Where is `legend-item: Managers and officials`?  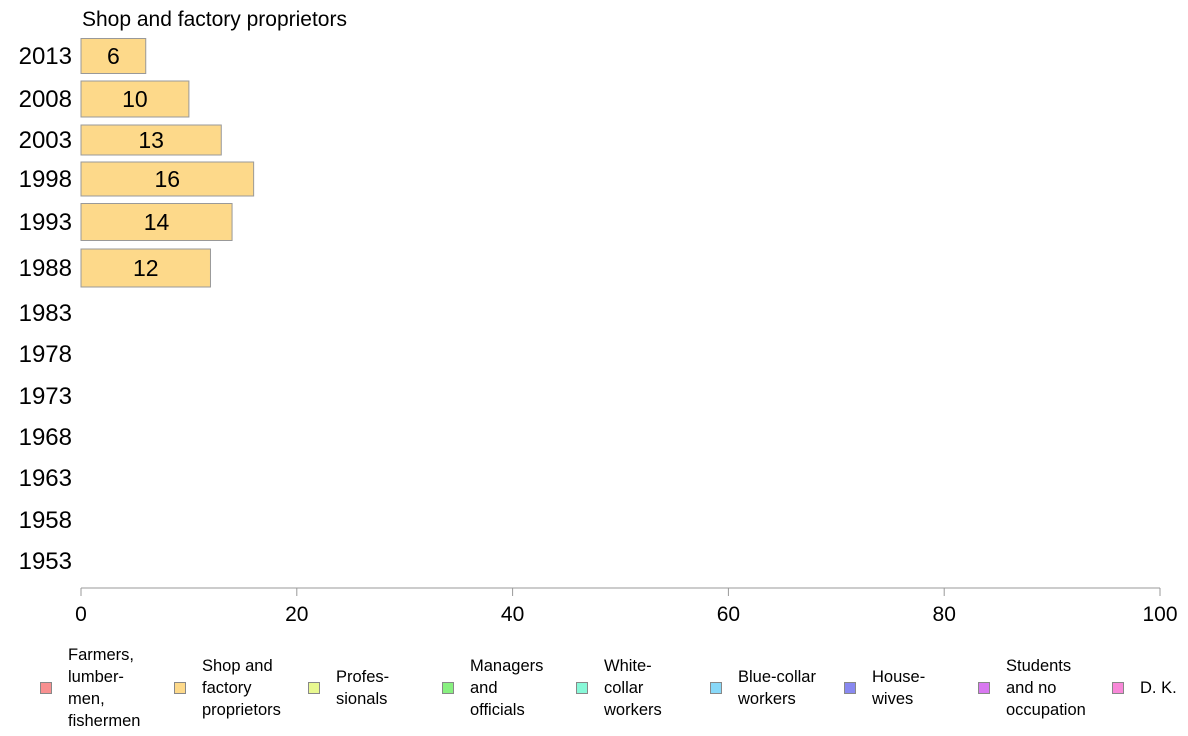 legend-item: Managers and officials is located at coordinates (492, 688).